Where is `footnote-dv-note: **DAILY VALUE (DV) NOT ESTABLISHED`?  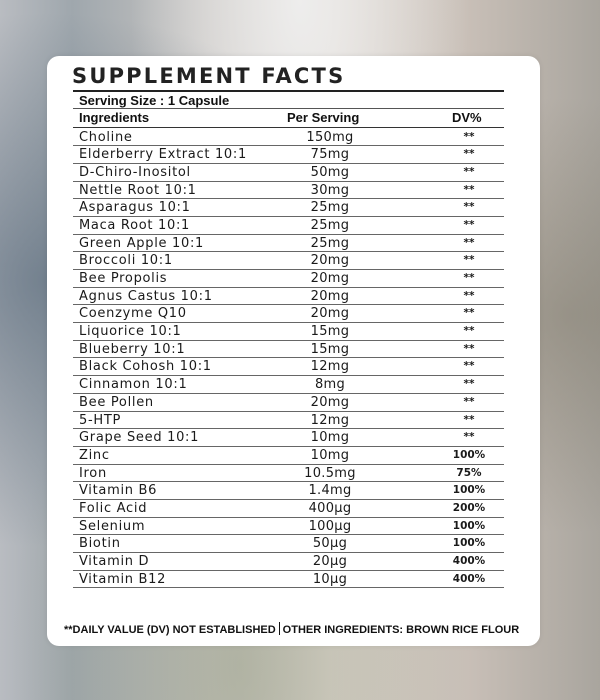
footnote-dv-note: **DAILY VALUE (DV) NOT ESTABLISHED is located at coordinates (170, 630).